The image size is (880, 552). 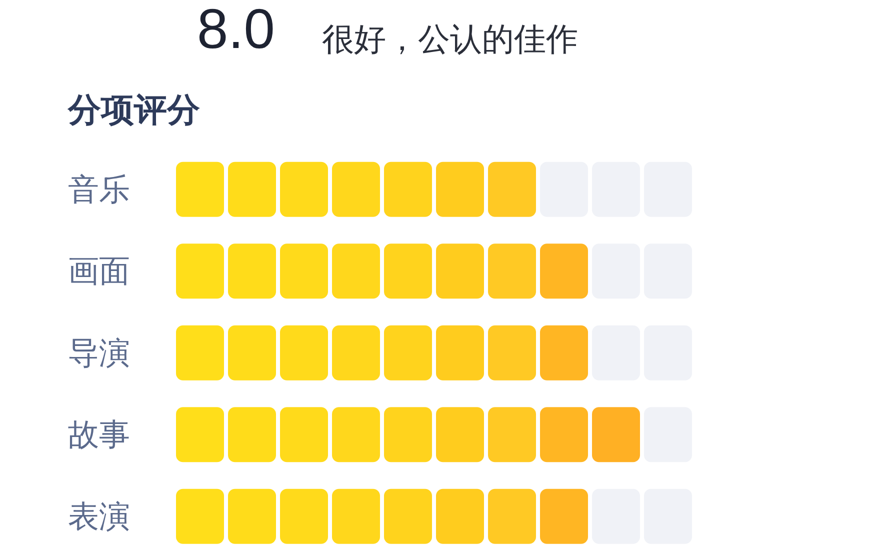 What do you see at coordinates (99, 516) in the screenshot?
I see `y-tick-label: 表演` at bounding box center [99, 516].